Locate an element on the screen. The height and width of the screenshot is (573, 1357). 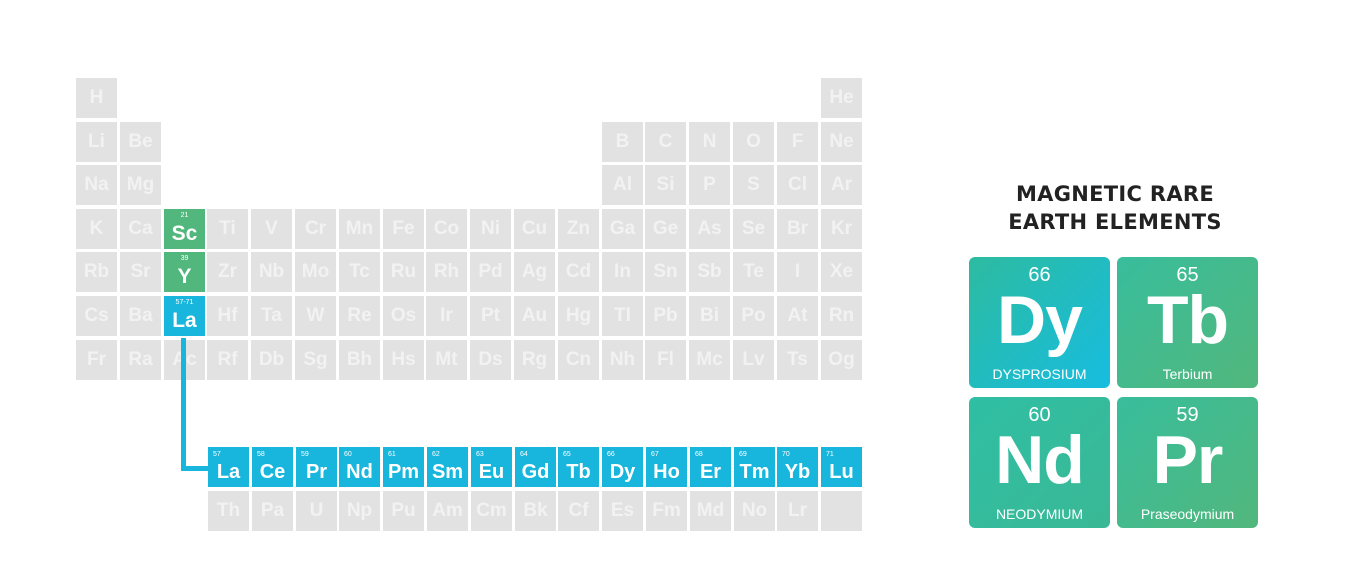
element-cell-am: Am is located at coordinates (447, 511).